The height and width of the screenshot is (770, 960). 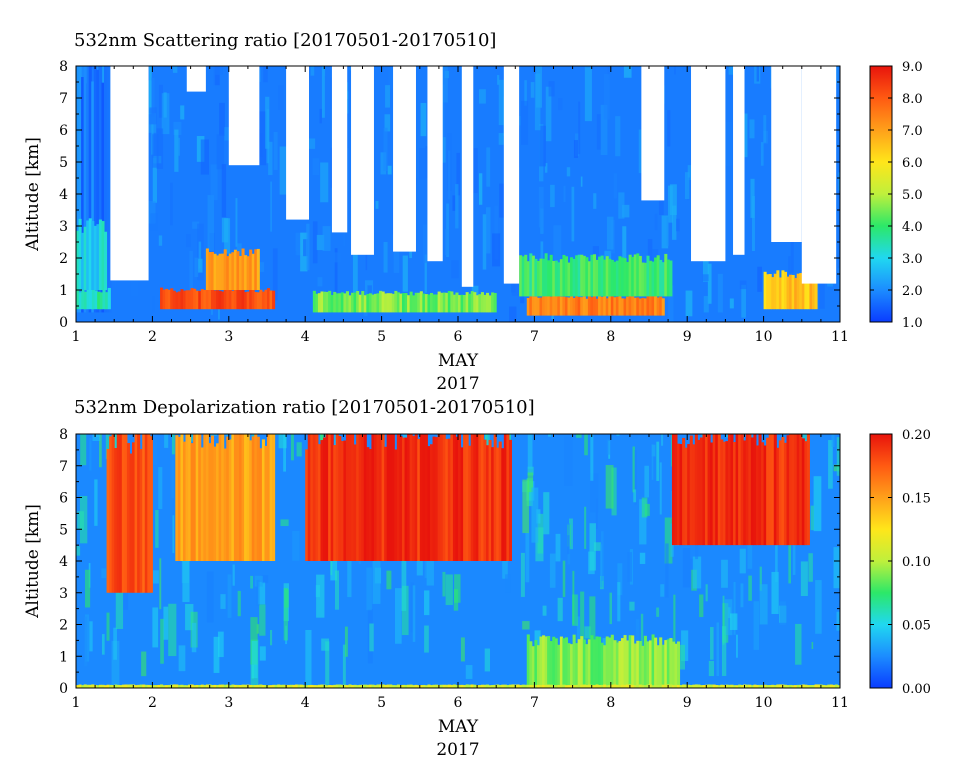 What do you see at coordinates (916, 626) in the screenshot?
I see `colorbar-tick-label: 0.05` at bounding box center [916, 626].